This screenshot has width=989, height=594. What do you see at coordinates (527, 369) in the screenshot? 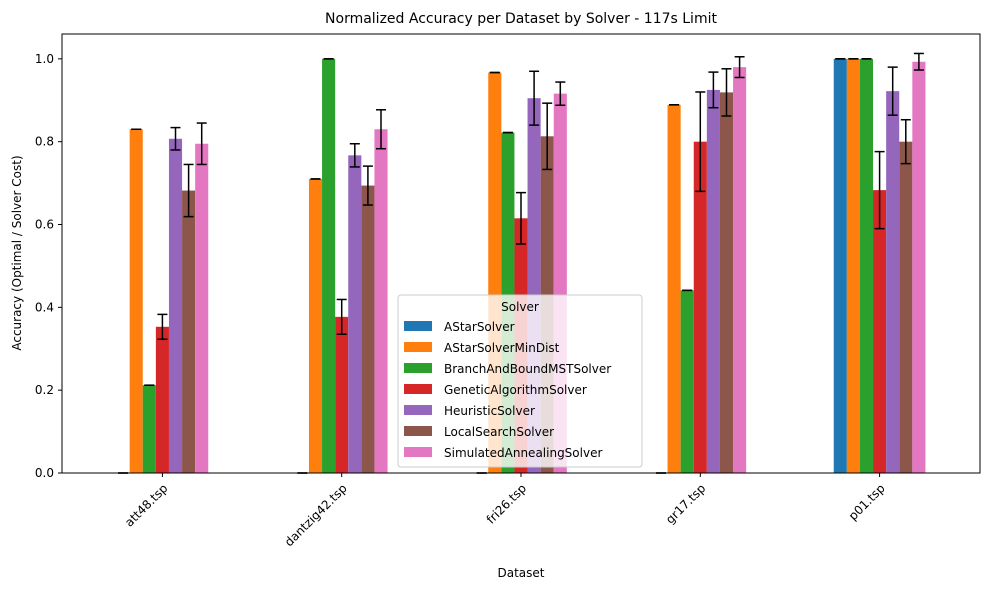
I see `legend-label: BranchAndBoundMSTSolver` at bounding box center [527, 369].